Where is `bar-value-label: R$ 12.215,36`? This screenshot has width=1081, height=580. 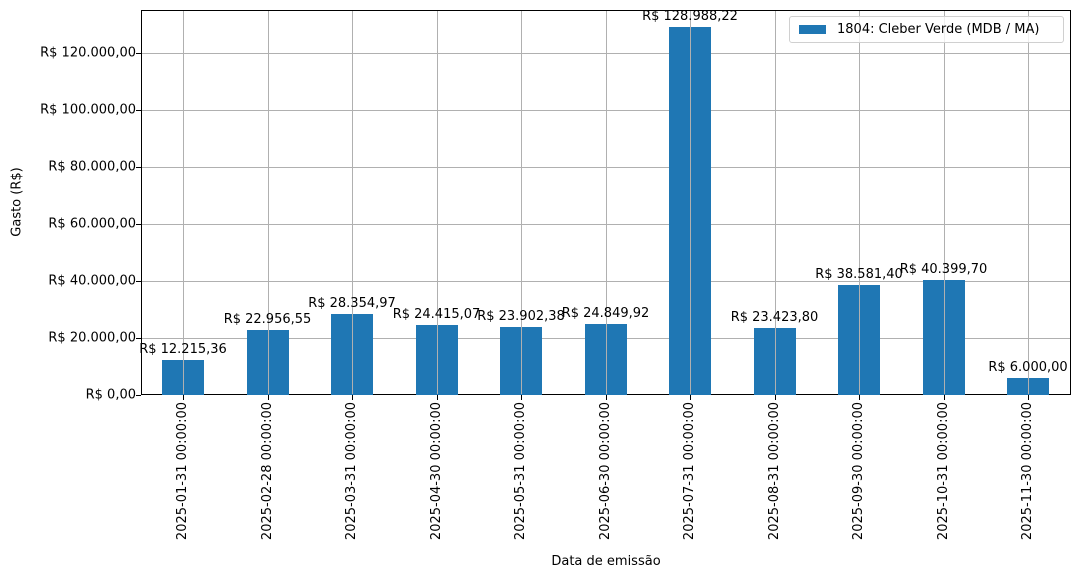
bar-value-label: R$ 12.215,36 is located at coordinates (183, 350).